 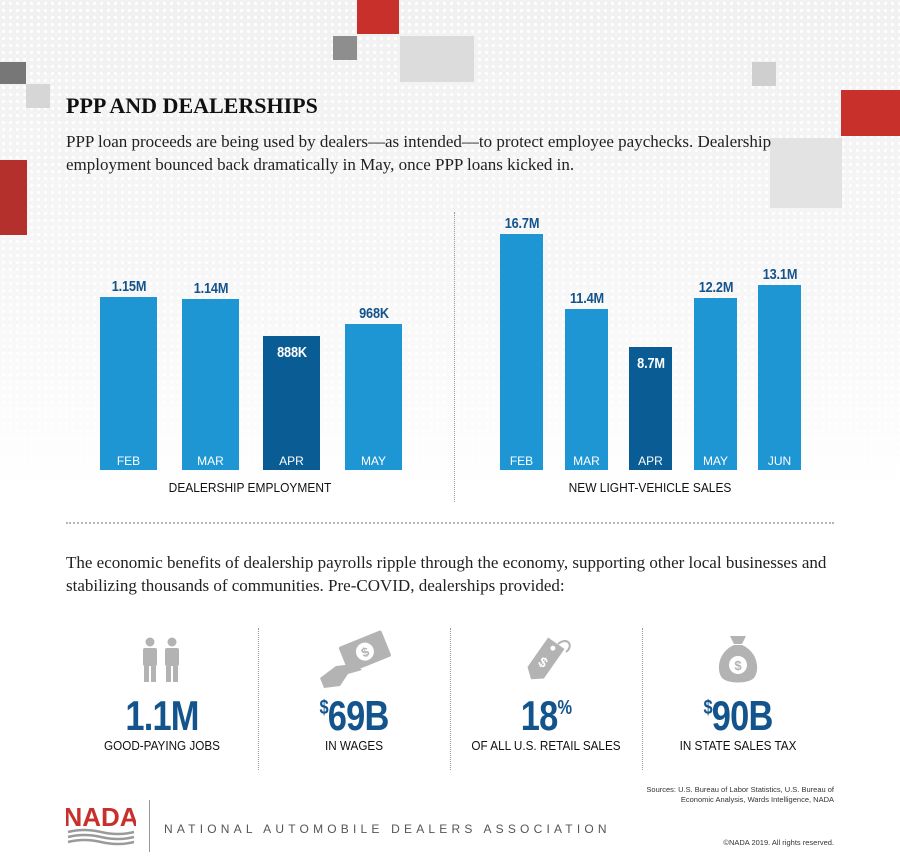 I want to click on bar-value-label: 8.7M, so click(x=650, y=363).